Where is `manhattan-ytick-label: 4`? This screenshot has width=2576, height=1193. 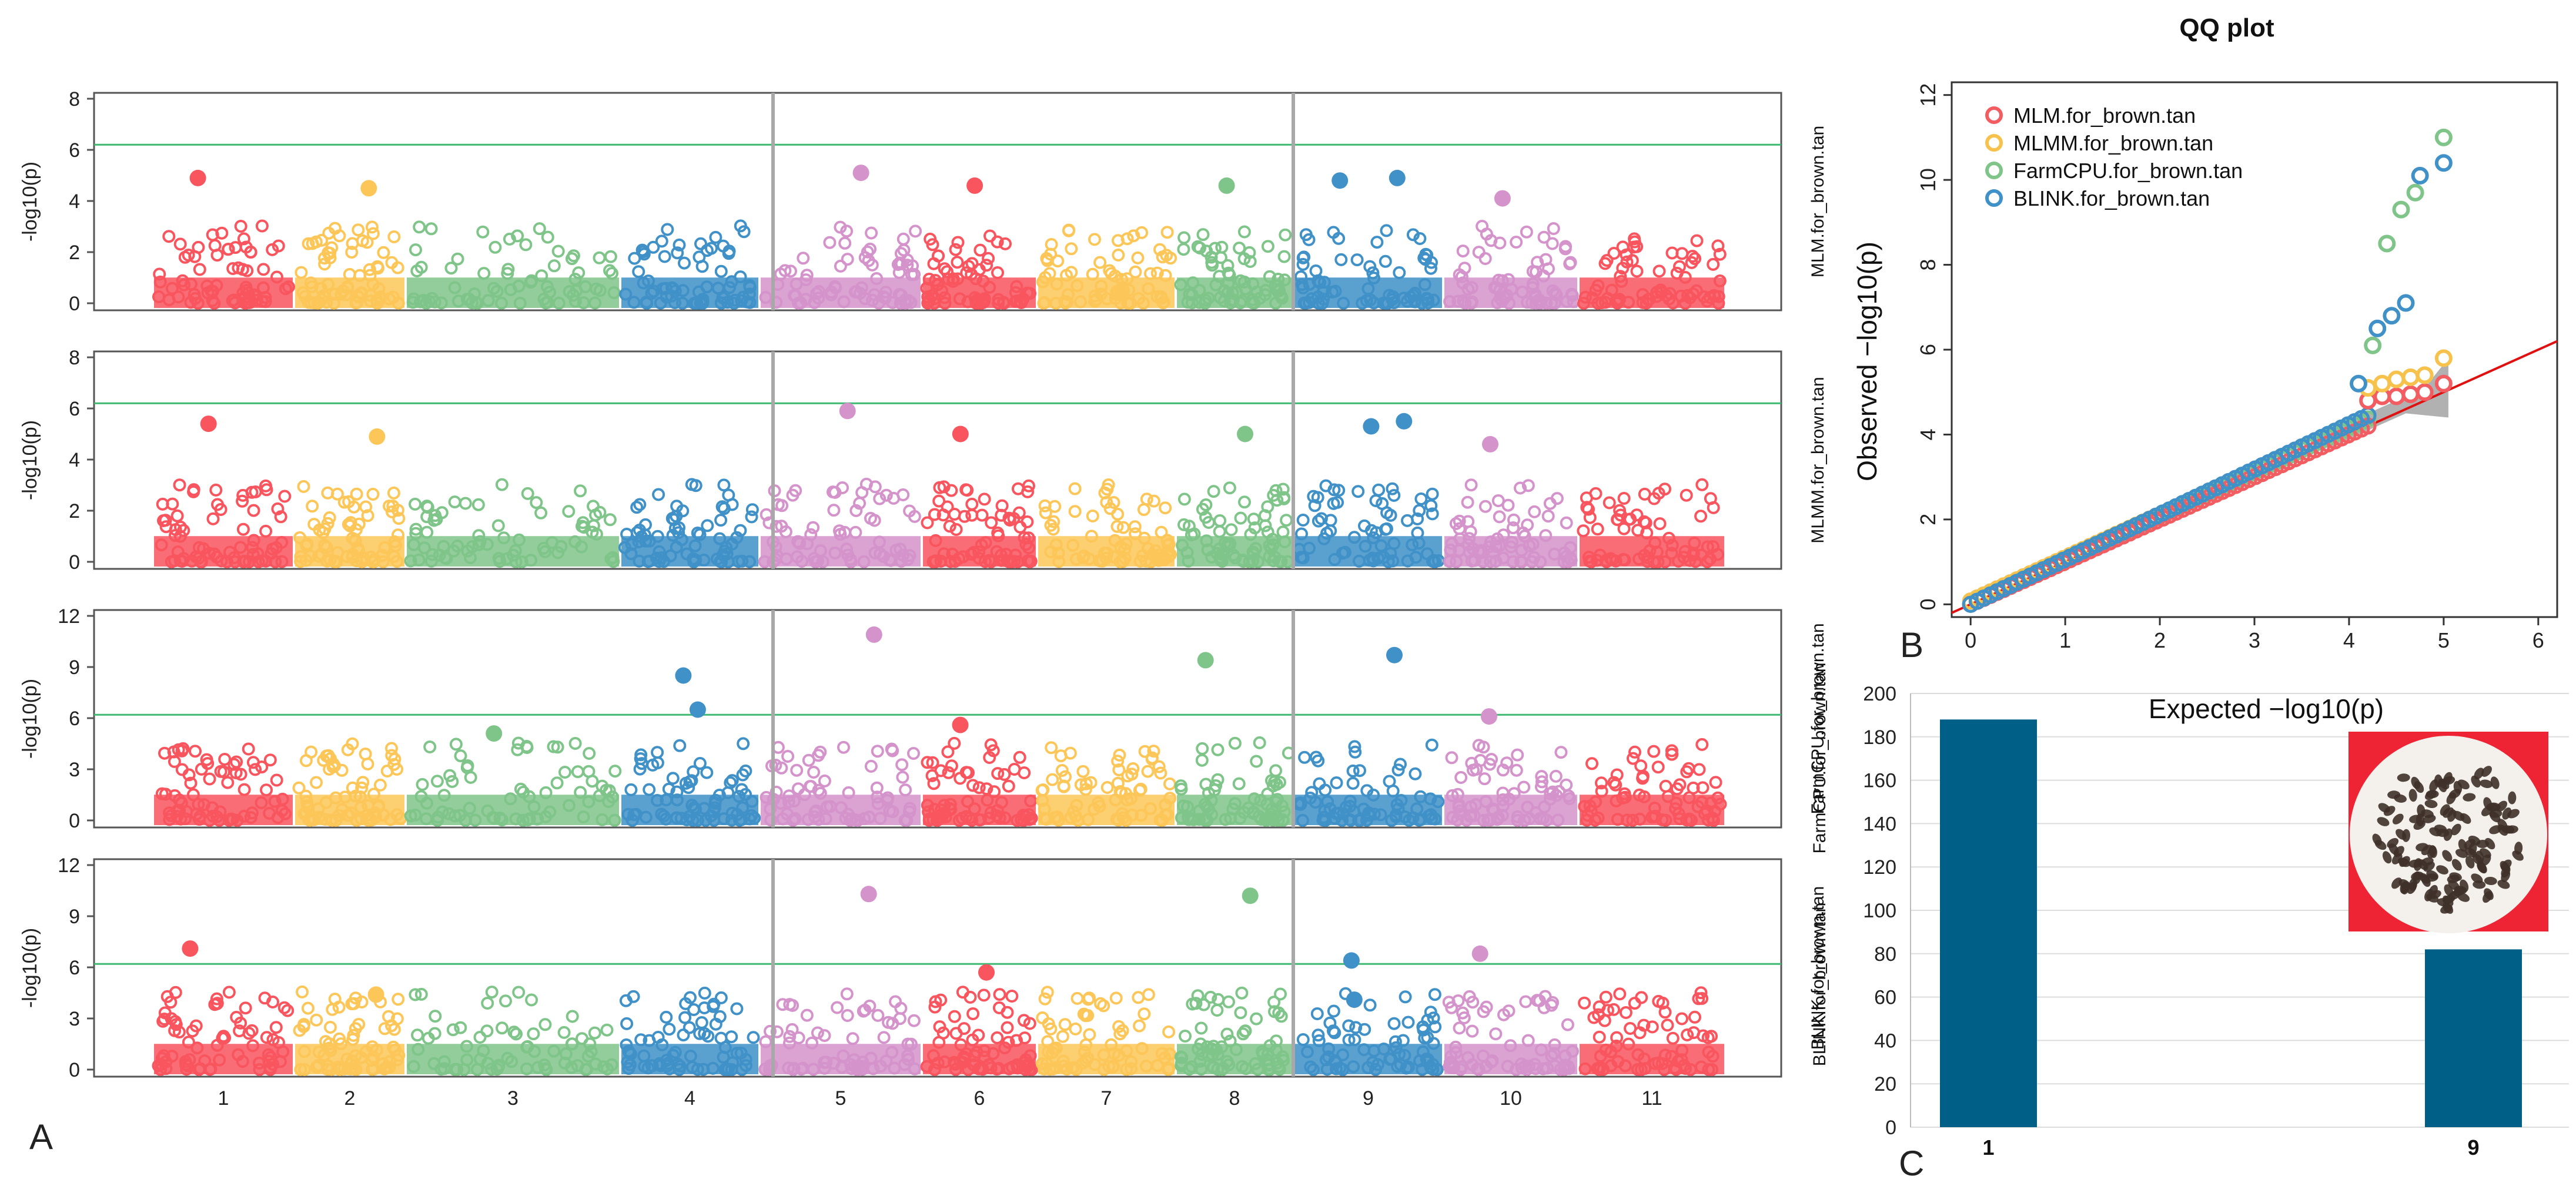 manhattan-ytick-label: 4 is located at coordinates (74, 202).